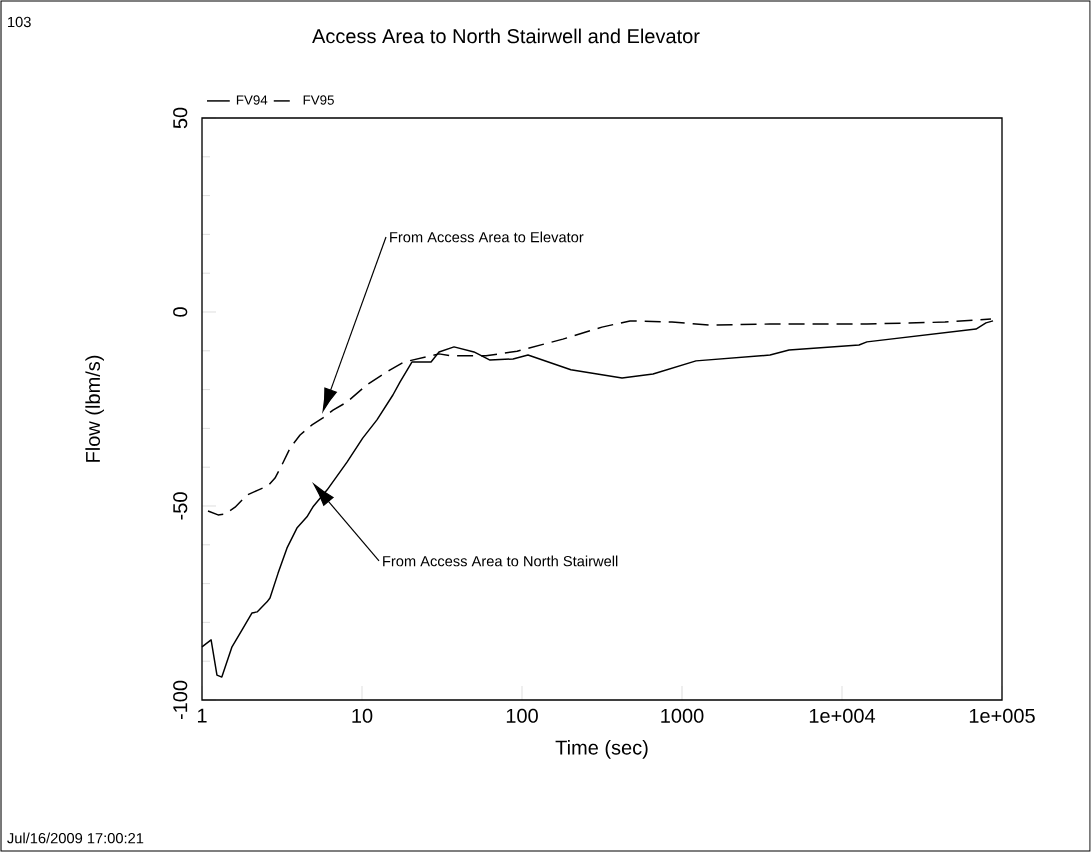  Describe the element at coordinates (180, 506) in the screenshot. I see `y-tick-label: -50` at that location.